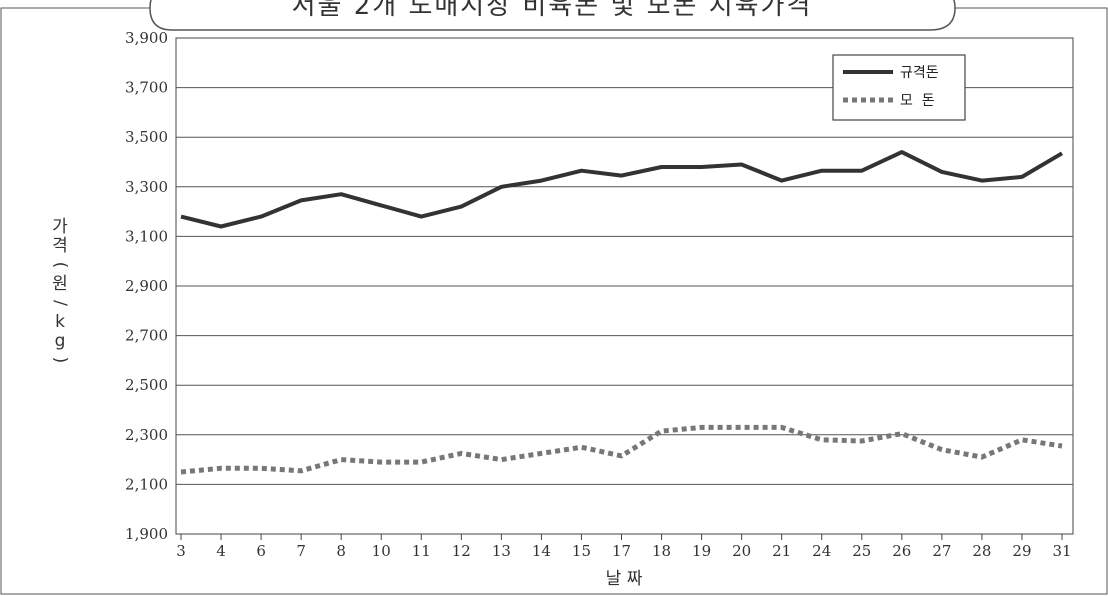  I want to click on y-tick-label: 3,100, so click(146, 236).